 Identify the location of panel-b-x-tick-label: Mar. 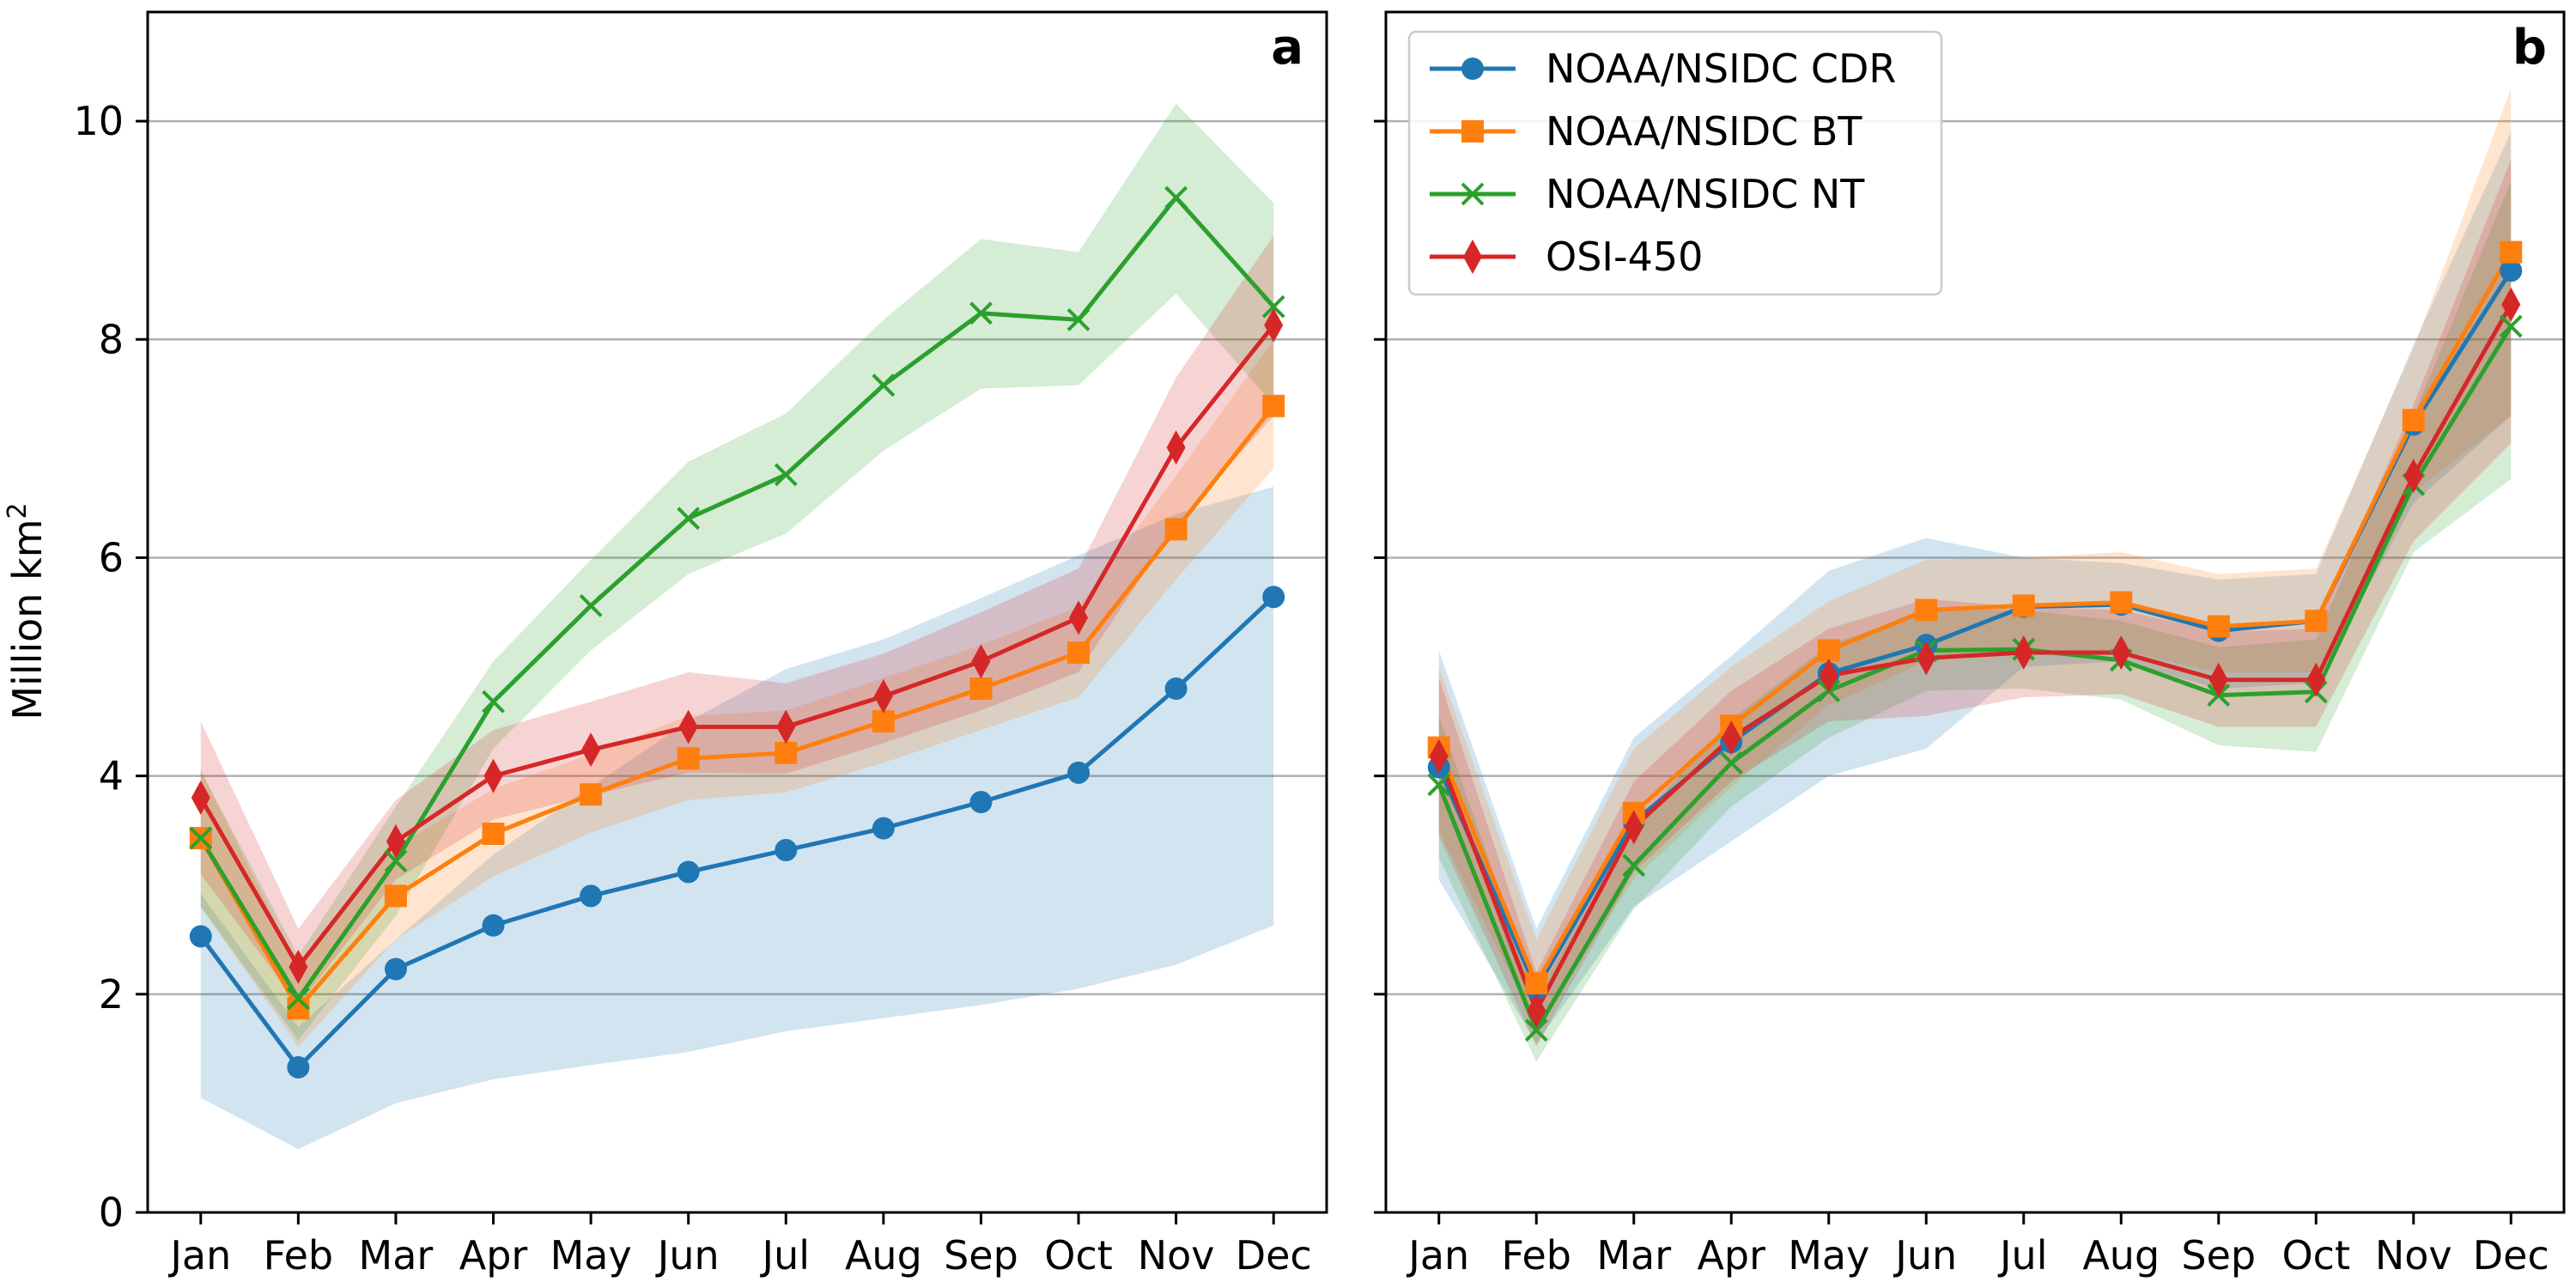
(1634, 1255).